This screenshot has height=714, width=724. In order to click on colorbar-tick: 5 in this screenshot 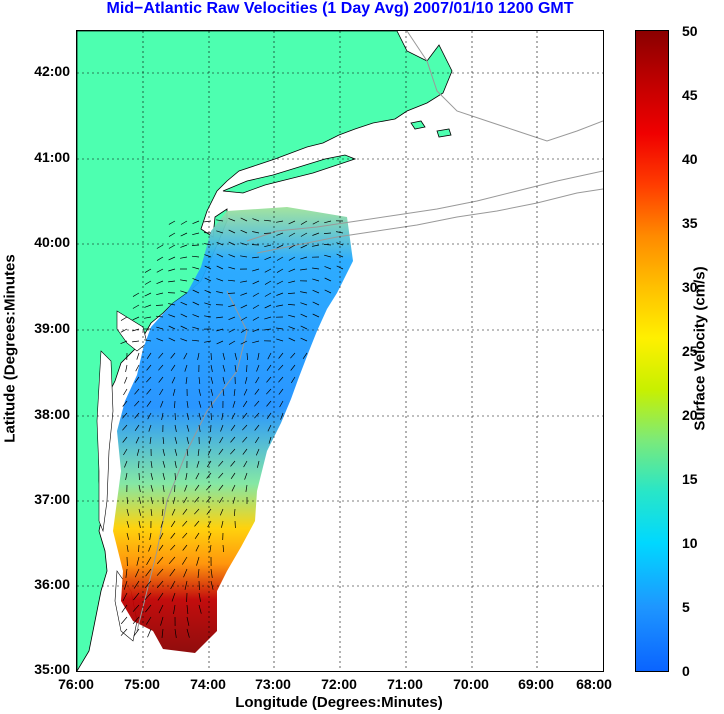, I will do `click(686, 607)`.